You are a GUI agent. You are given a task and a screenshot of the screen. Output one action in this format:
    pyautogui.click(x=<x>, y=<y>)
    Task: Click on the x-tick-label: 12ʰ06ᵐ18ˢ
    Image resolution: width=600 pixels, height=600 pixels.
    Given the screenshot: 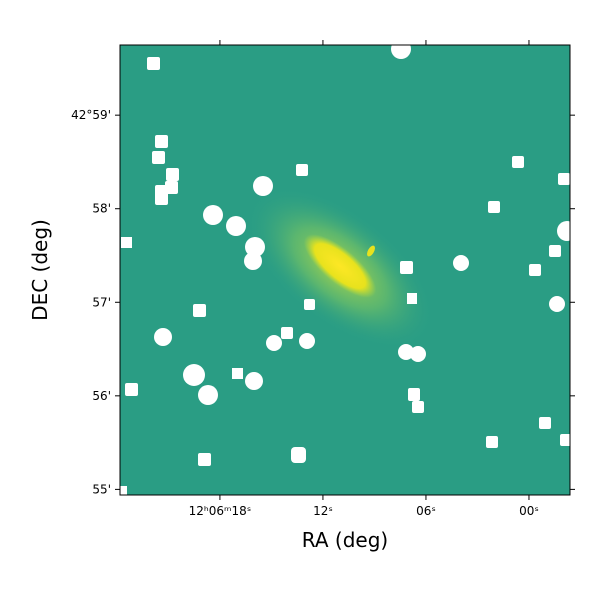 What is the action you would take?
    pyautogui.click(x=220, y=511)
    